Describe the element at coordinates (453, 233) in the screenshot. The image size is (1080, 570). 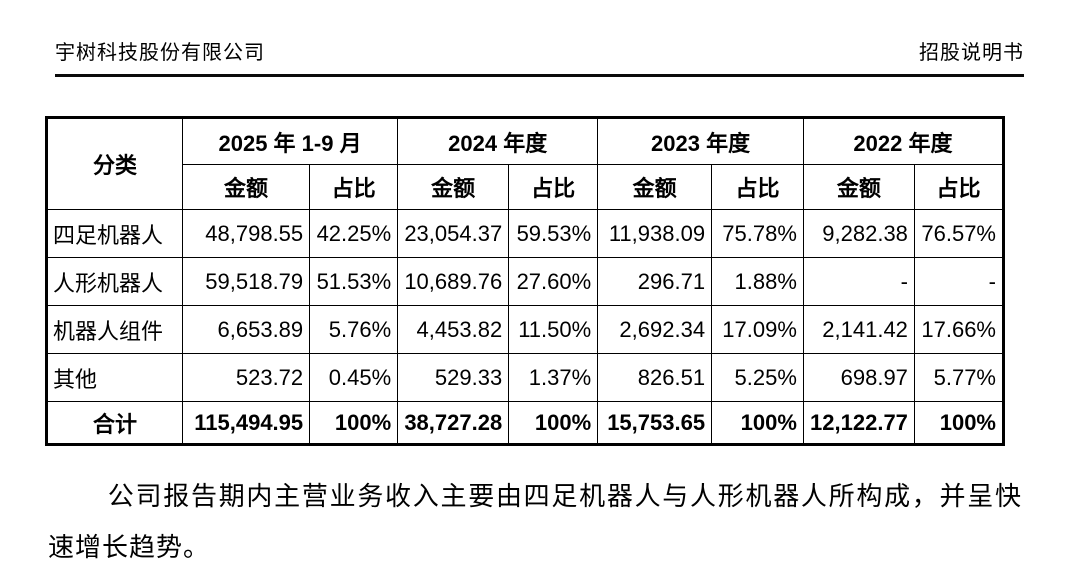
I see `amount-cell: 23,054.37` at that location.